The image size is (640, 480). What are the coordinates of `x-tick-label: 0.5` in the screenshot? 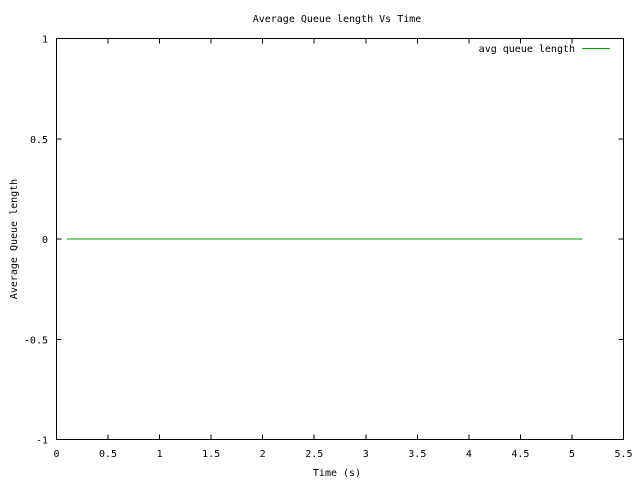 It's located at (108, 454).